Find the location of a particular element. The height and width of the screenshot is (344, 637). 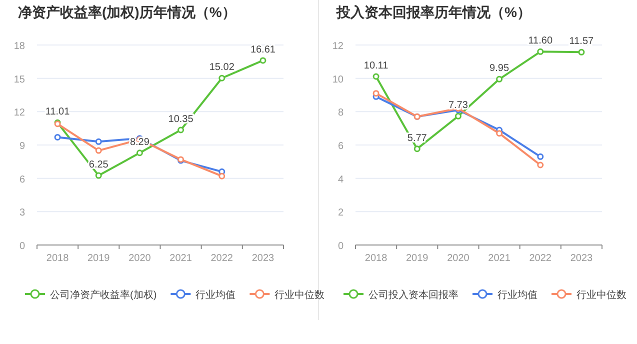

y-tick-label: 18 is located at coordinates (20, 46).